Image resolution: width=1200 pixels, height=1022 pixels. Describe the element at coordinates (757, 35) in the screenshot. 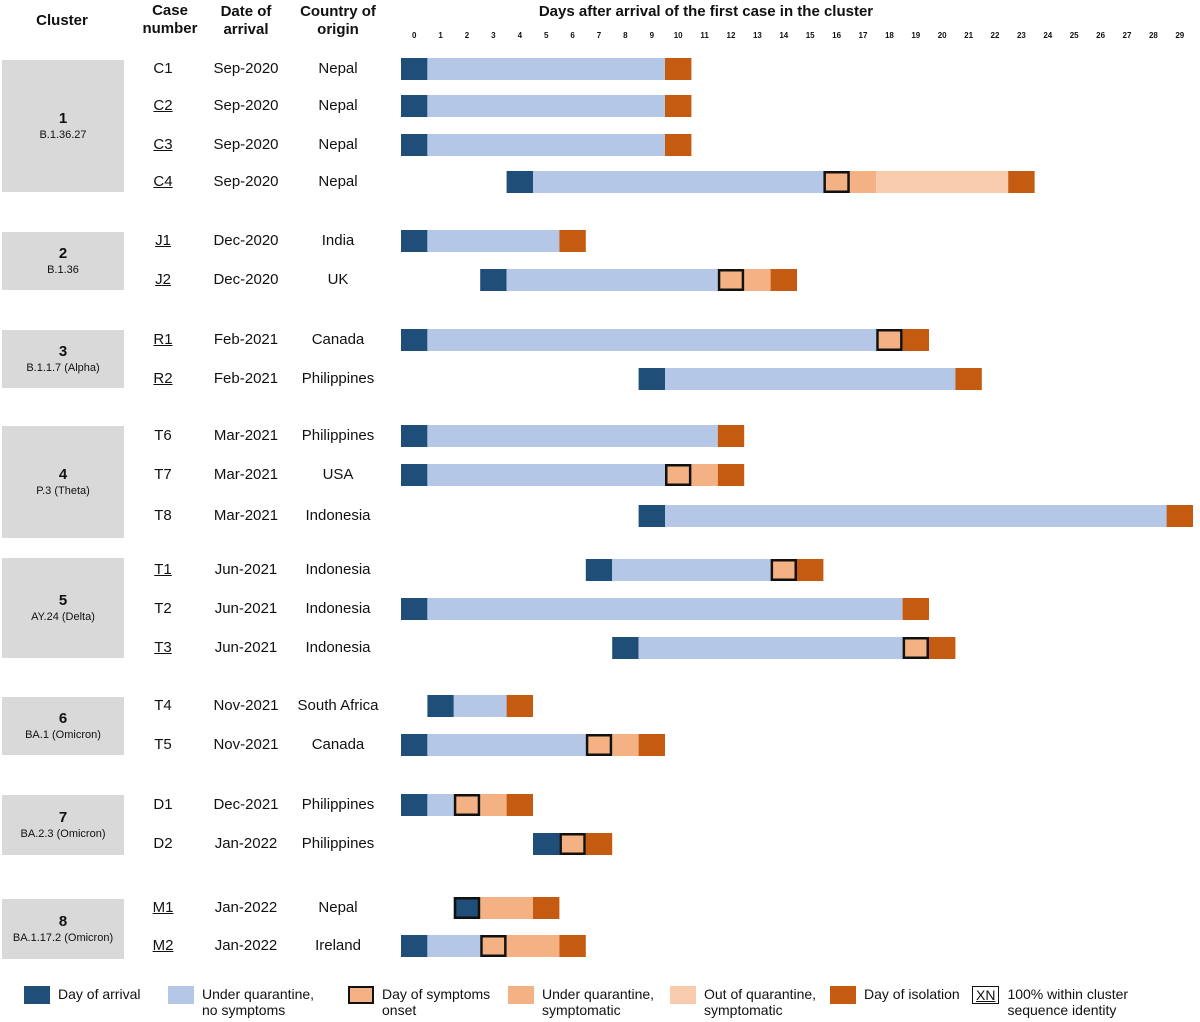

I see `x-tick-label: 13` at that location.